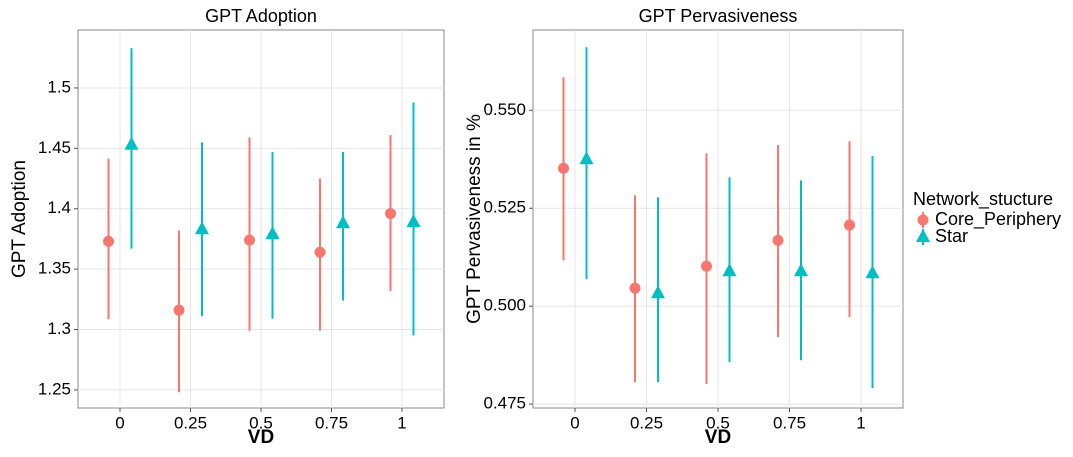 Image resolution: width=1073 pixels, height=457 pixels. What do you see at coordinates (59, 328) in the screenshot?
I see `y-tick-label: 1.3` at bounding box center [59, 328].